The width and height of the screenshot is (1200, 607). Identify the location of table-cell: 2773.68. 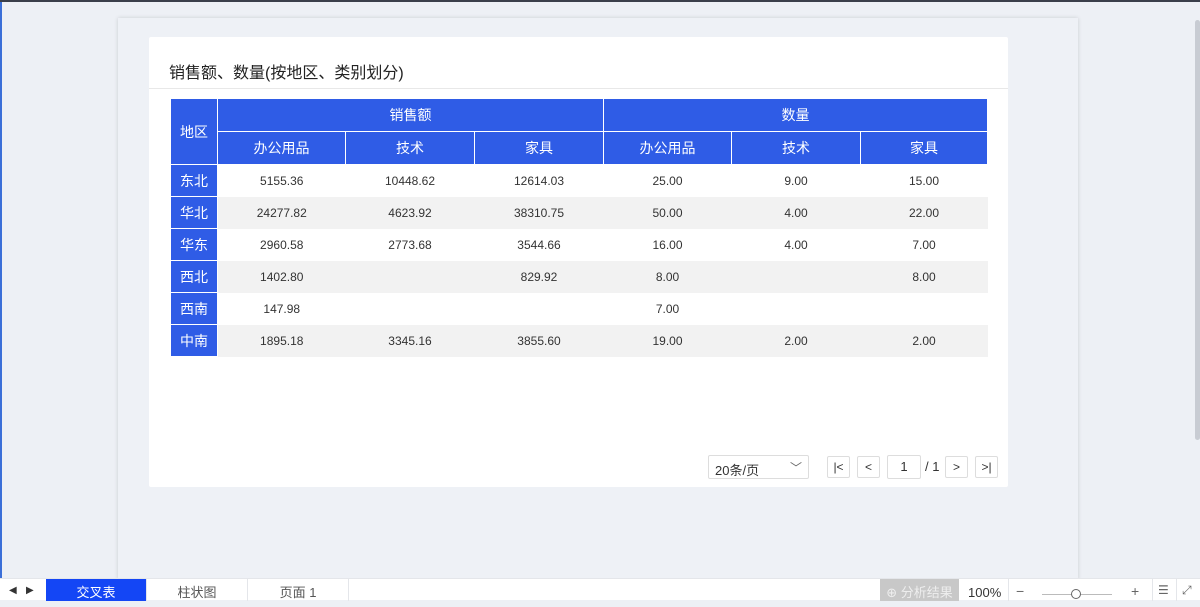
(410, 244).